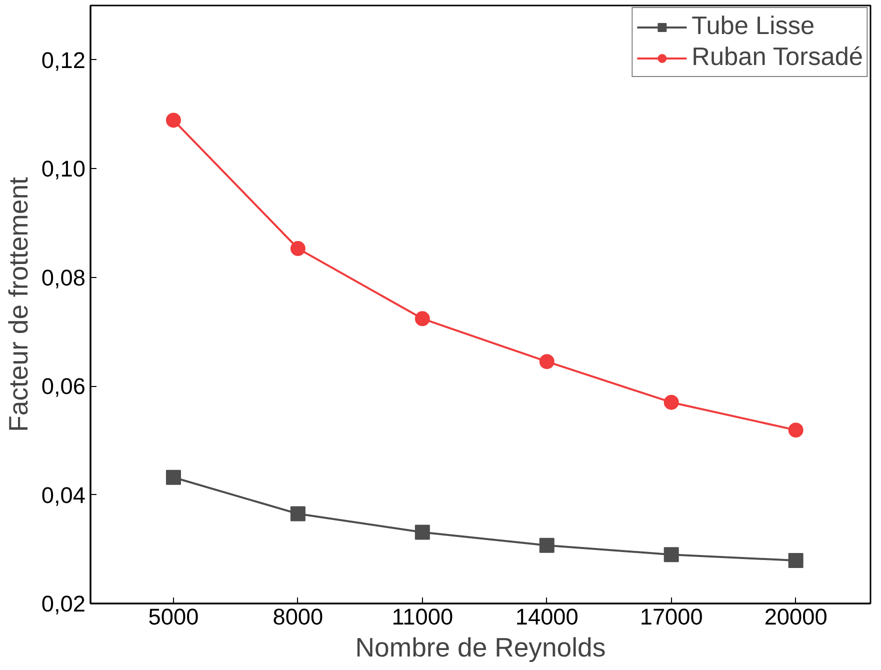 The height and width of the screenshot is (670, 881). What do you see at coordinates (63, 603) in the screenshot?
I see `y-tick-label: 0,02` at bounding box center [63, 603].